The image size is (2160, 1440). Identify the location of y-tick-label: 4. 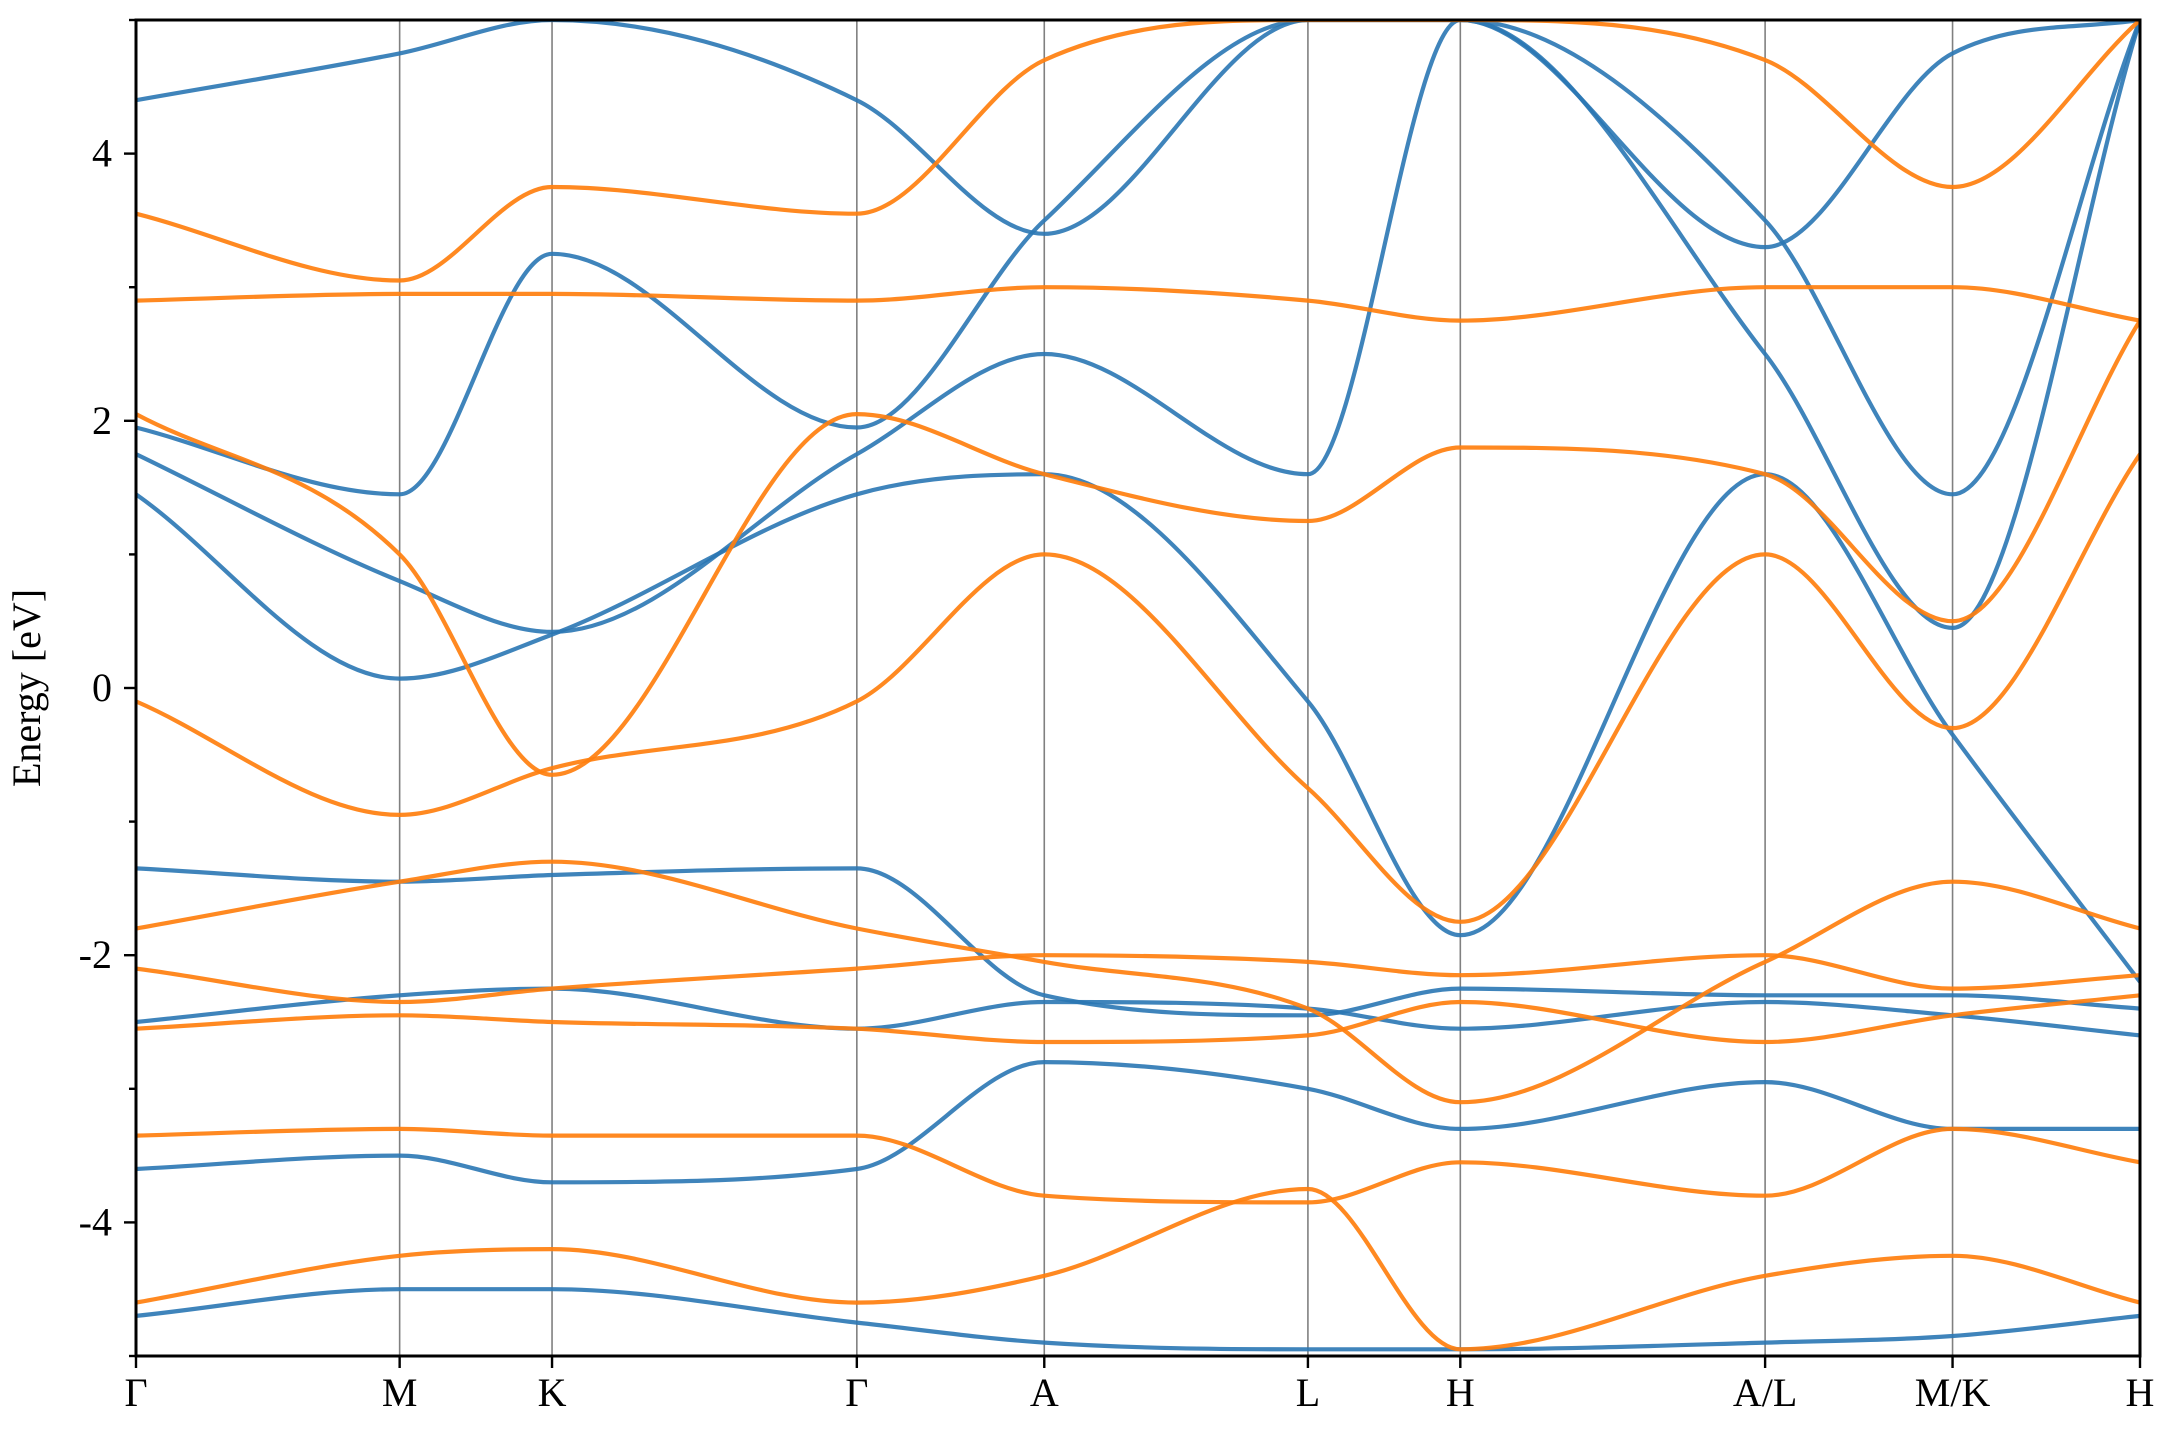
(102, 153).